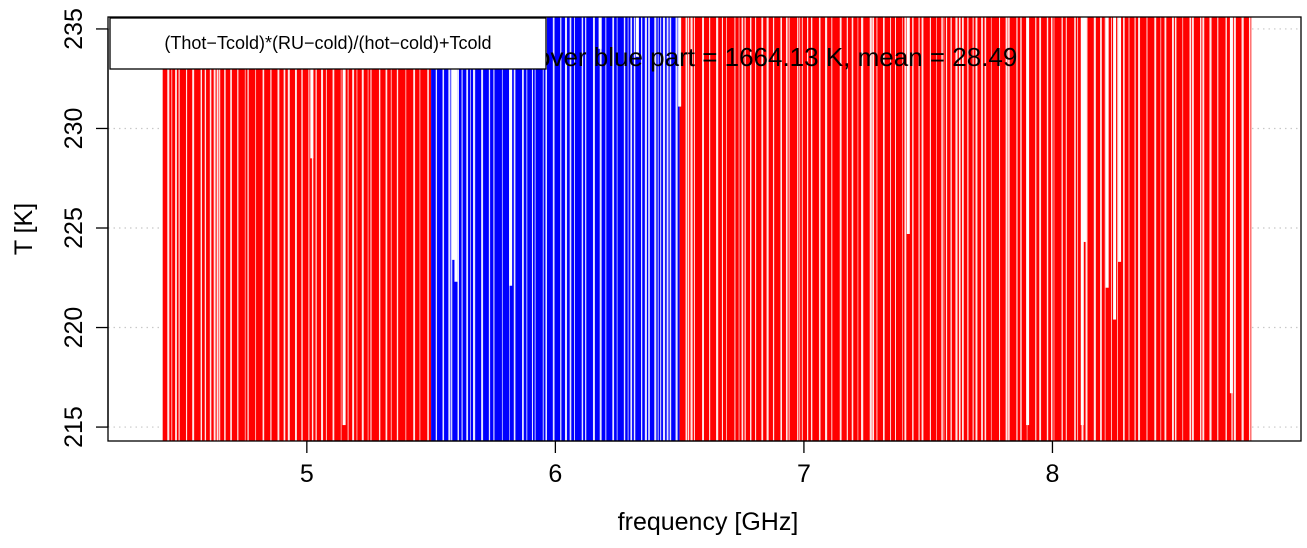 The height and width of the screenshot is (548, 1307). I want to click on y-tick-label: 230, so click(74, 129).